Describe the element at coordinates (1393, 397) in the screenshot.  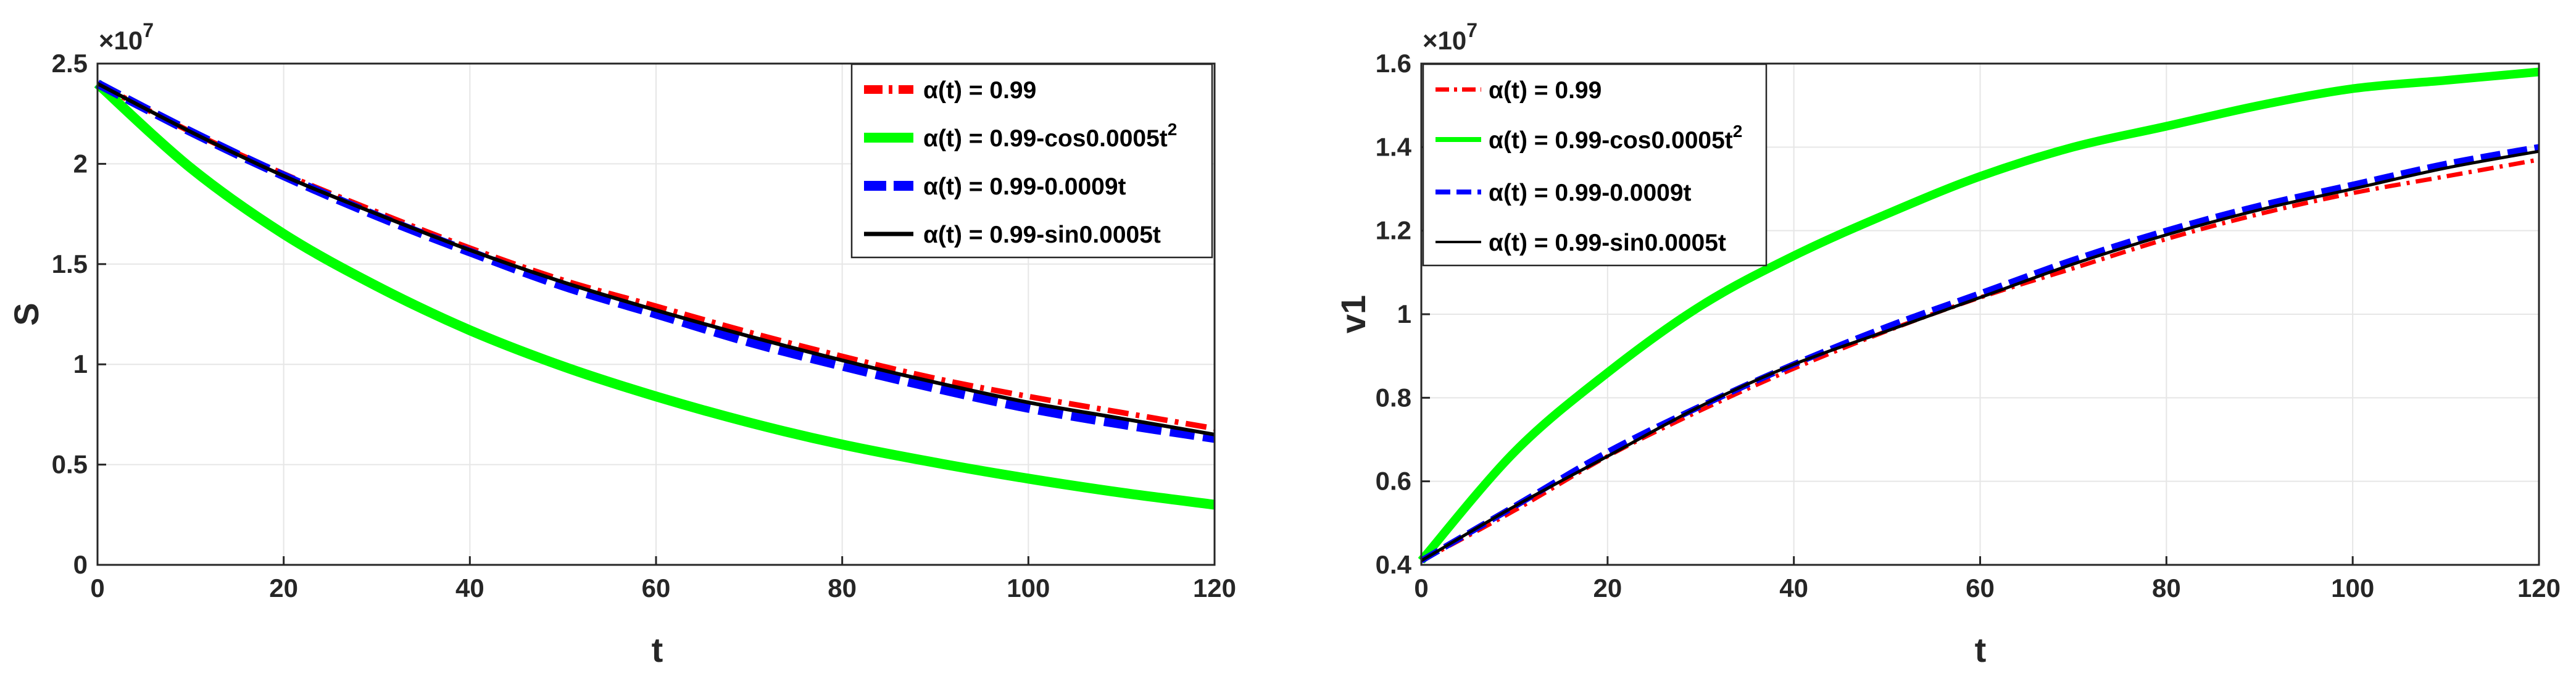
I see `y-tick-label: 0.8` at that location.